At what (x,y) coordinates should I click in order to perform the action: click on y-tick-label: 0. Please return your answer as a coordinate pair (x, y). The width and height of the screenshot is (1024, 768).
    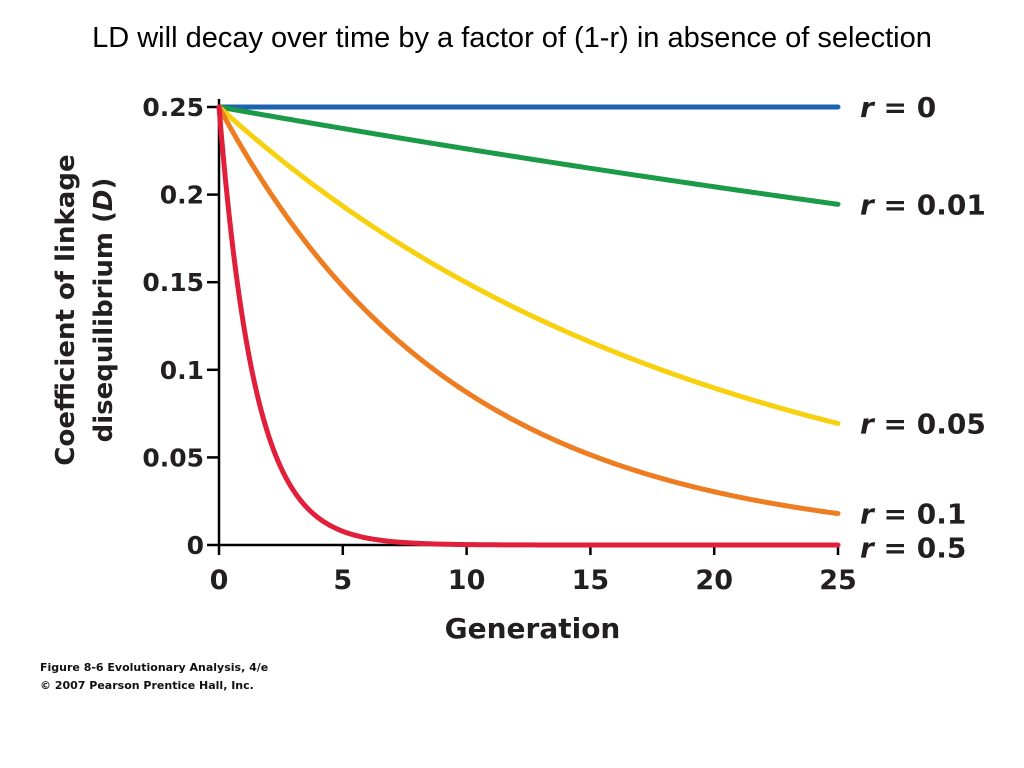
    Looking at the image, I should click on (195, 545).